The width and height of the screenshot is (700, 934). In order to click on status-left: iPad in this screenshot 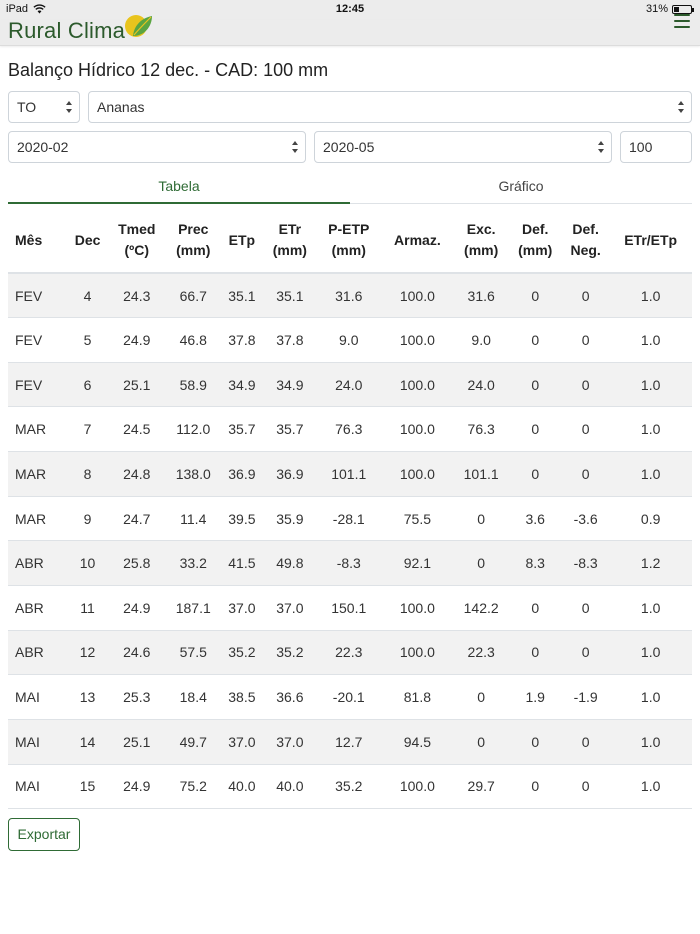, I will do `click(26, 9)`.